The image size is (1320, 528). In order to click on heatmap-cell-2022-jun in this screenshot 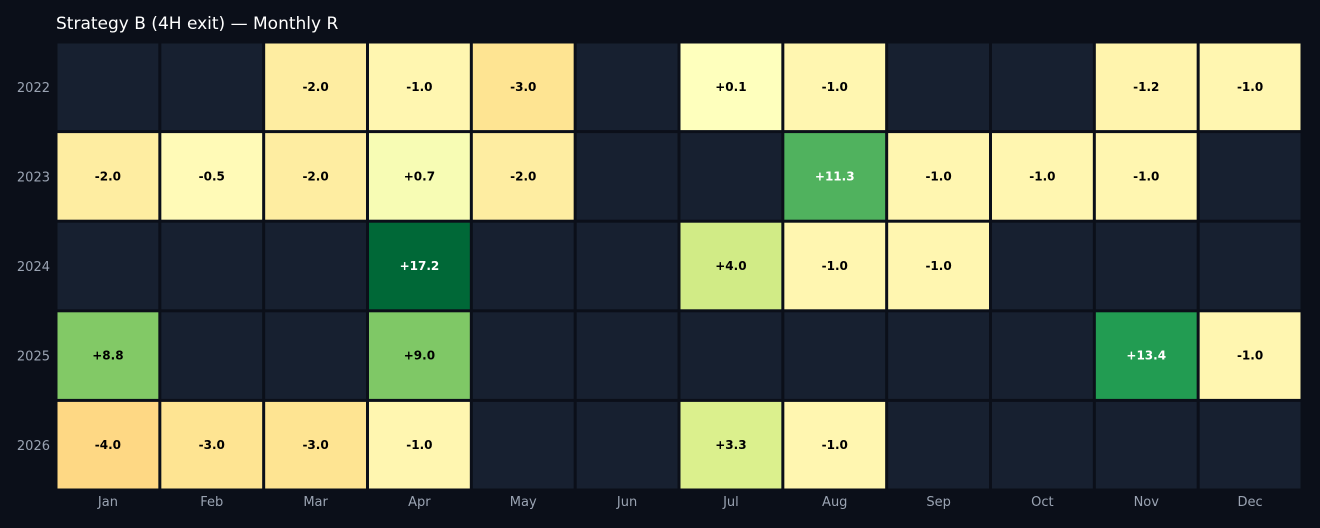, I will do `click(627, 87)`.